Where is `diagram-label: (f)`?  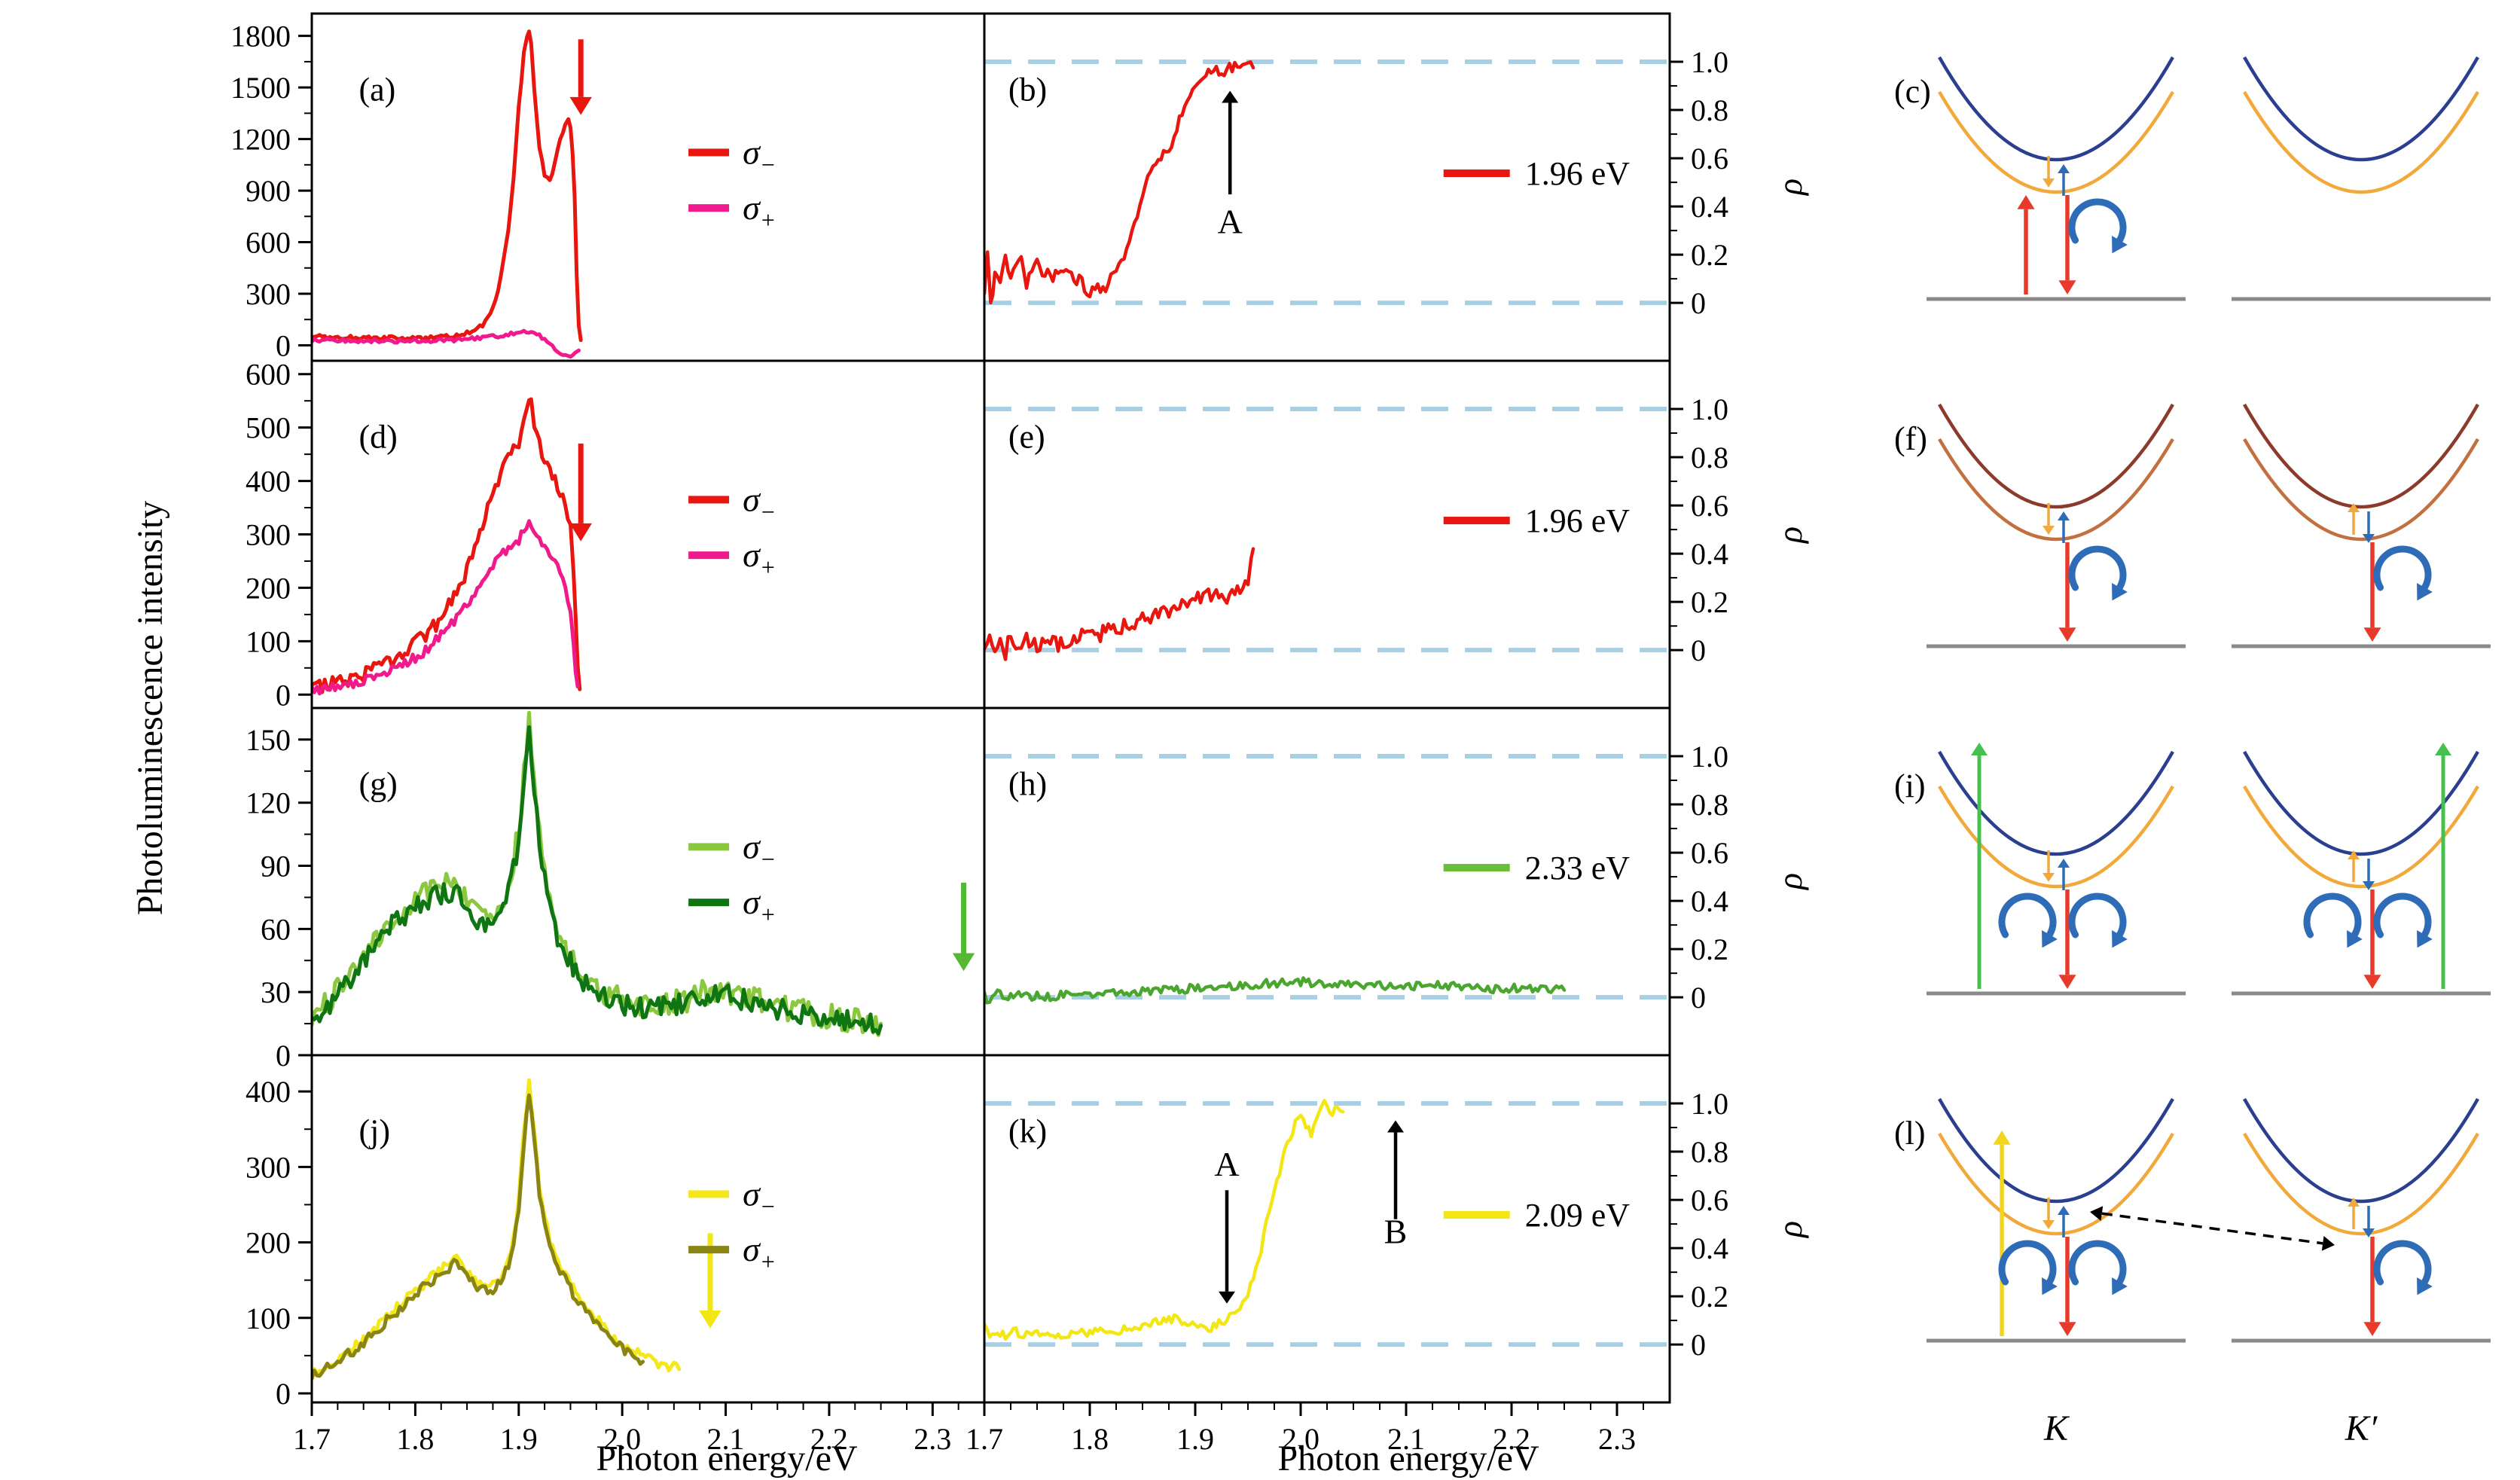
diagram-label: (f) is located at coordinates (1910, 438).